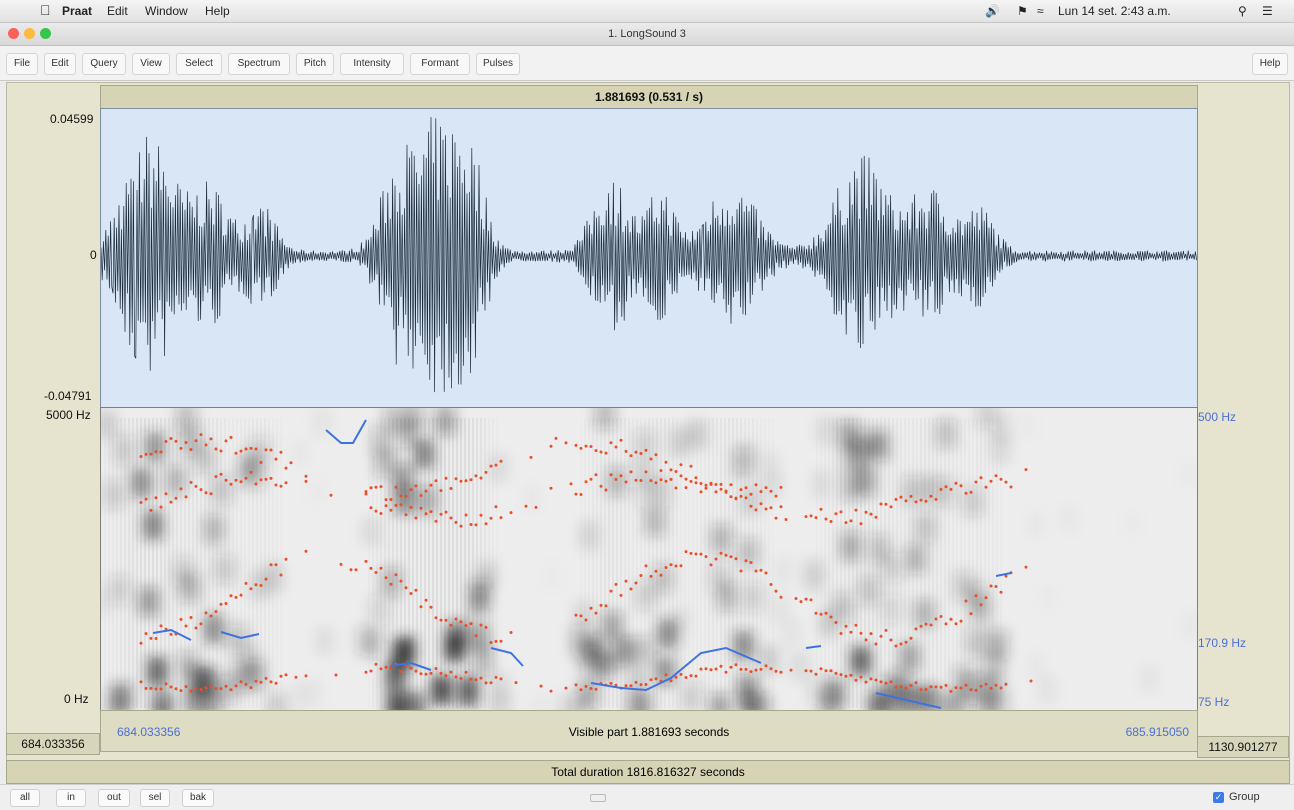 This screenshot has height=810, width=1294. I want to click on group-checkbox: ✓, so click(1218, 797).